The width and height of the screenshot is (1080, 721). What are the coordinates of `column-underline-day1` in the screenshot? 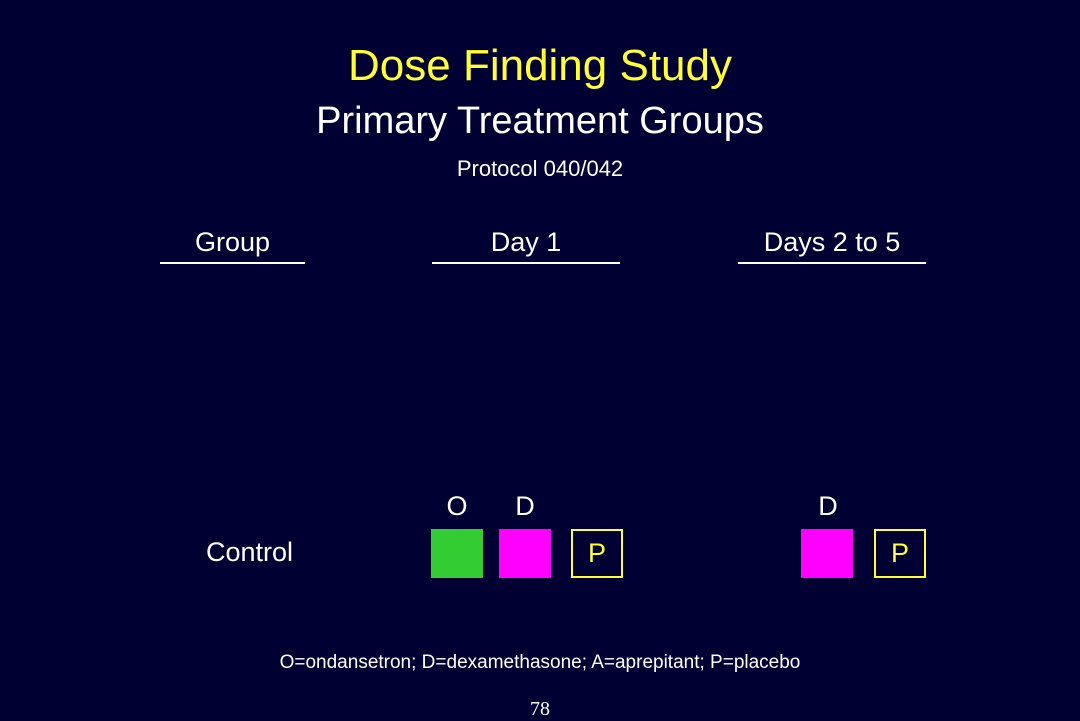 It's located at (526, 263).